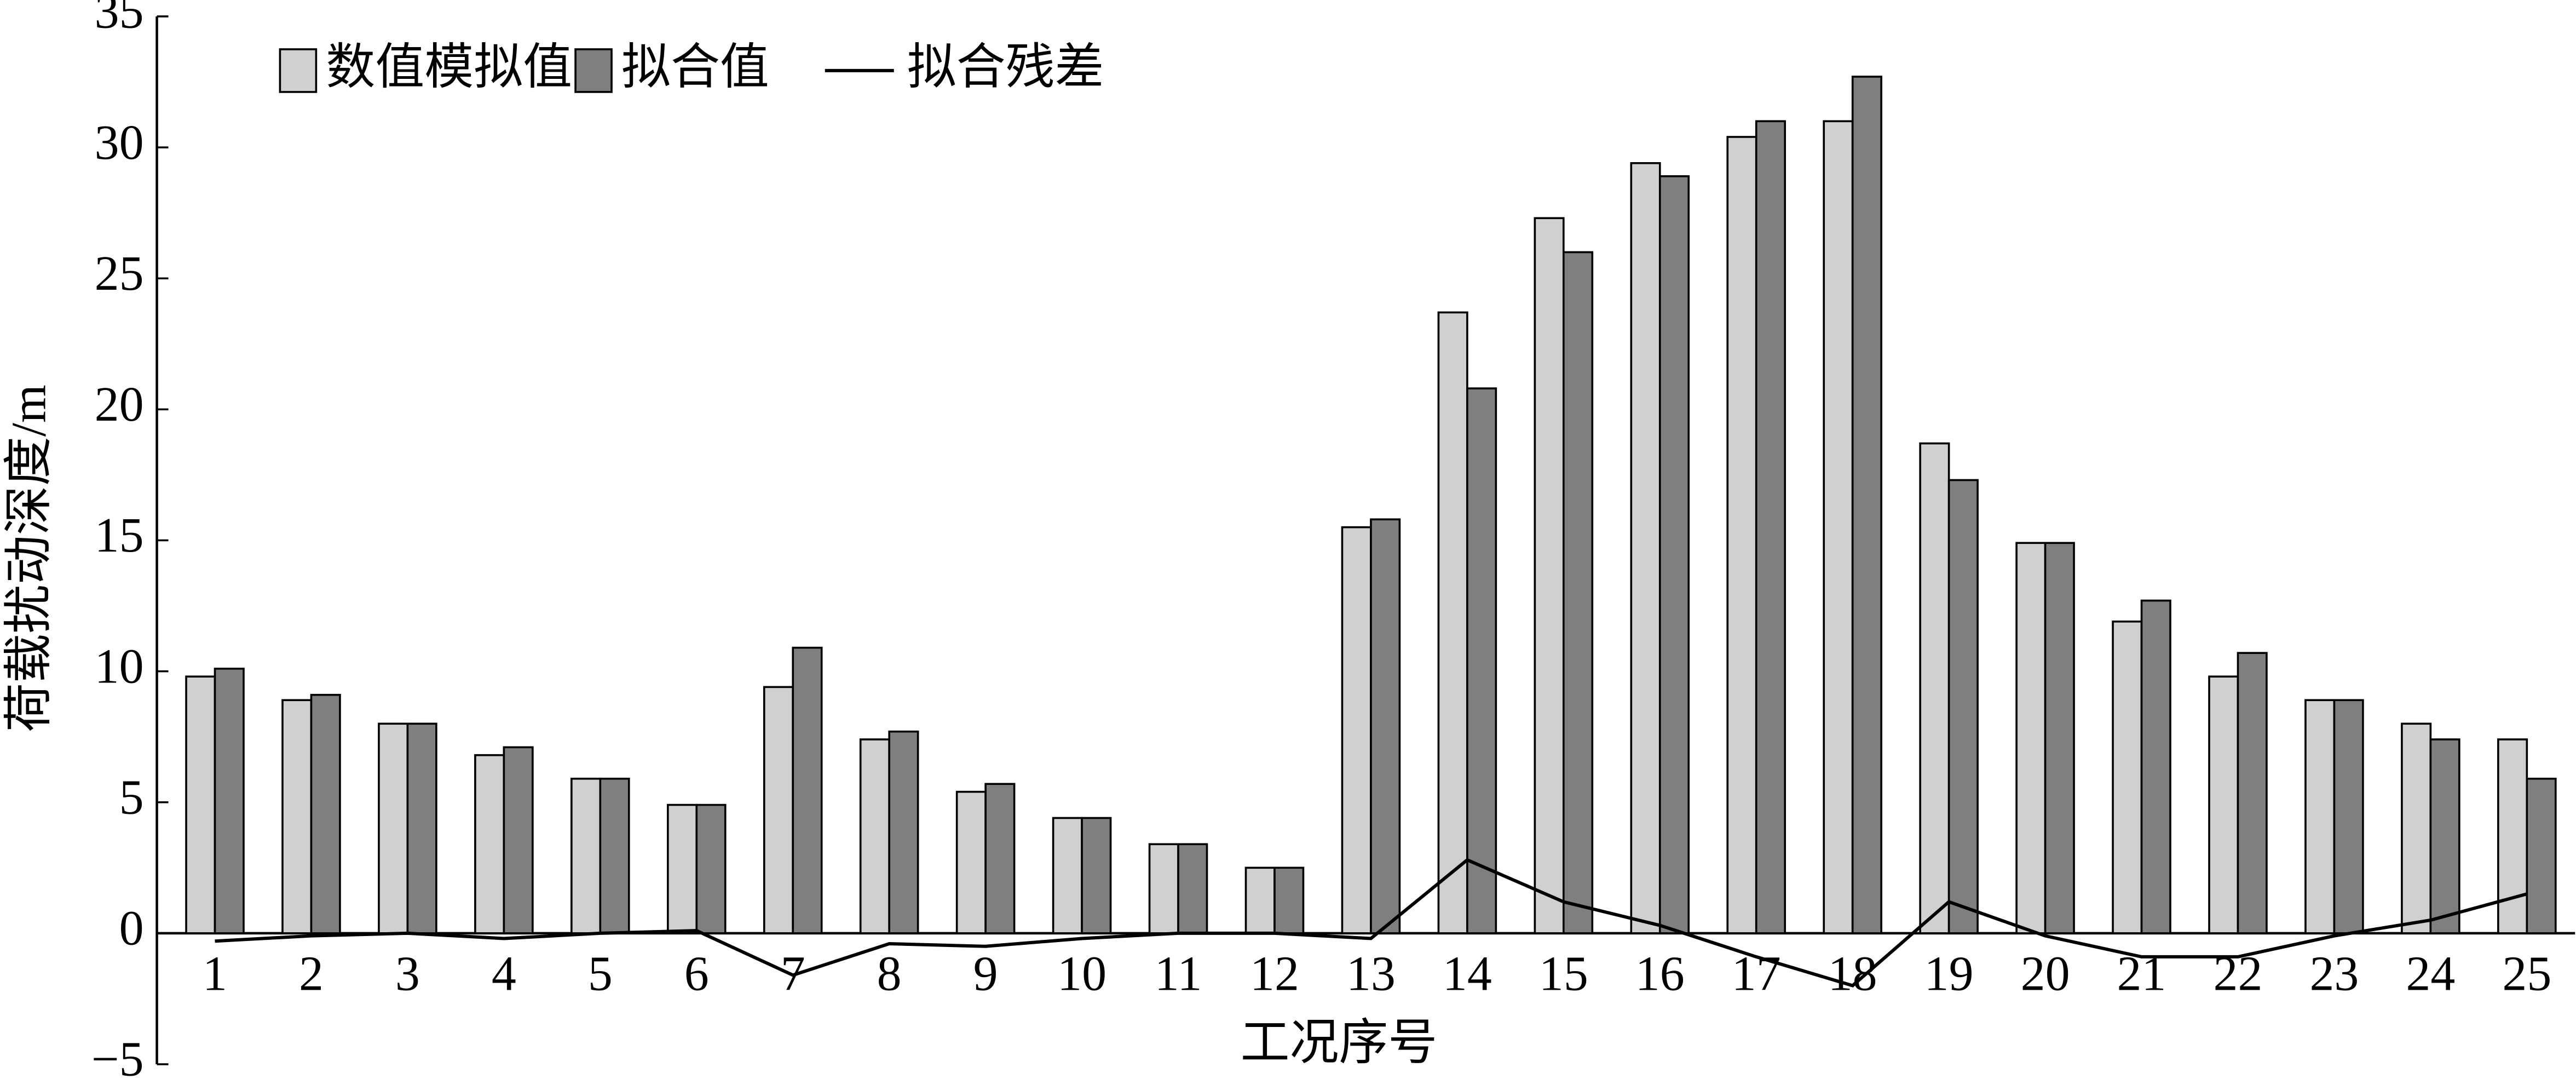 Image resolution: width=2576 pixels, height=1079 pixels. Describe the element at coordinates (1005, 68) in the screenshot. I see `legend-label: 拟合残差` at that location.